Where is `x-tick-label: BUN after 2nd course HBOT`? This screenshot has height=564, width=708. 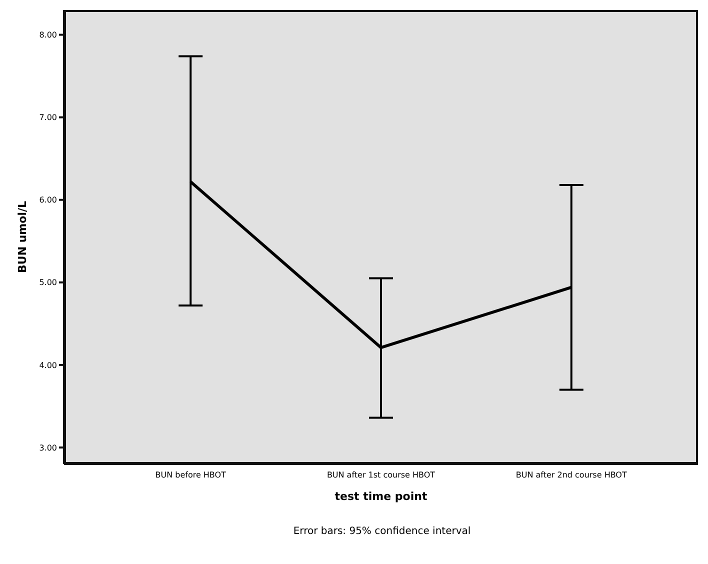 x-tick-label: BUN after 2nd course HBOT is located at coordinates (571, 475).